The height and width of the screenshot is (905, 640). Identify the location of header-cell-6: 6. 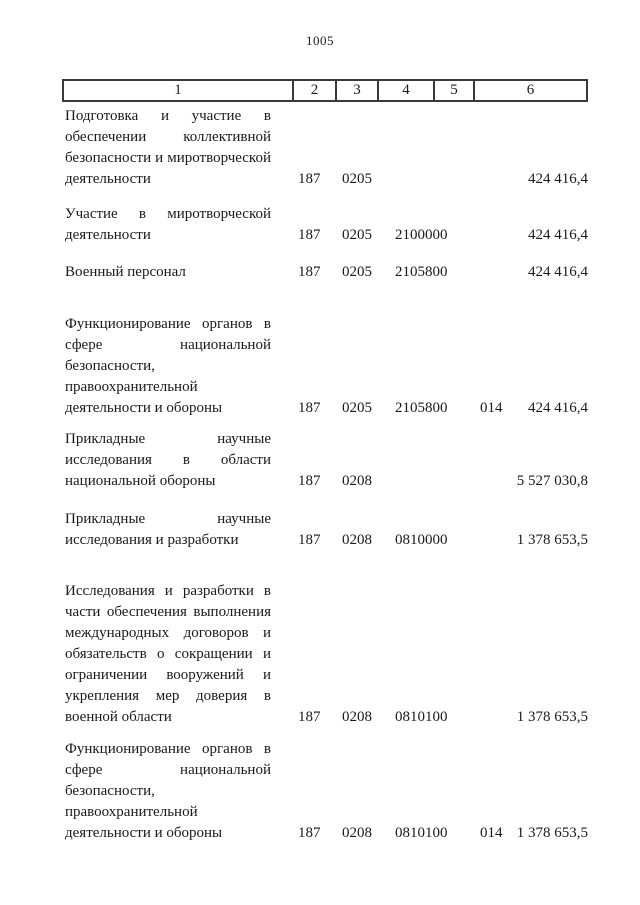
(529, 90).